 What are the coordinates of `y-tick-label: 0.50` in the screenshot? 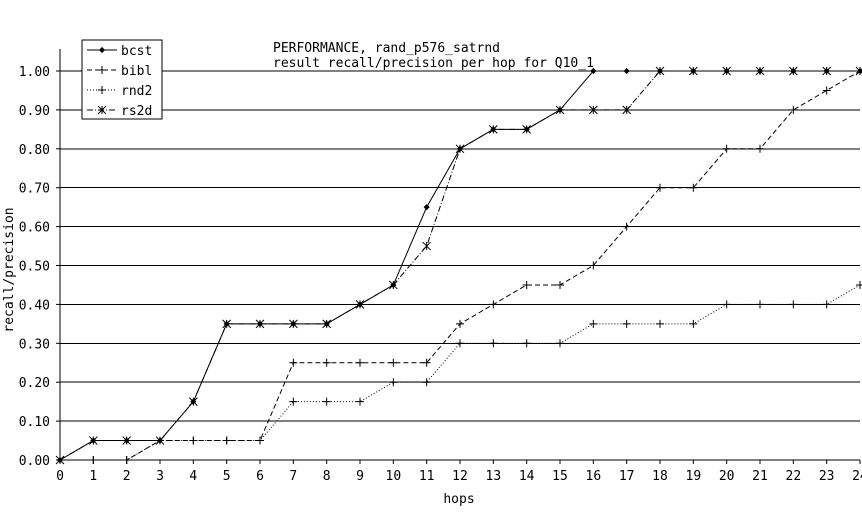 It's located at (34, 267).